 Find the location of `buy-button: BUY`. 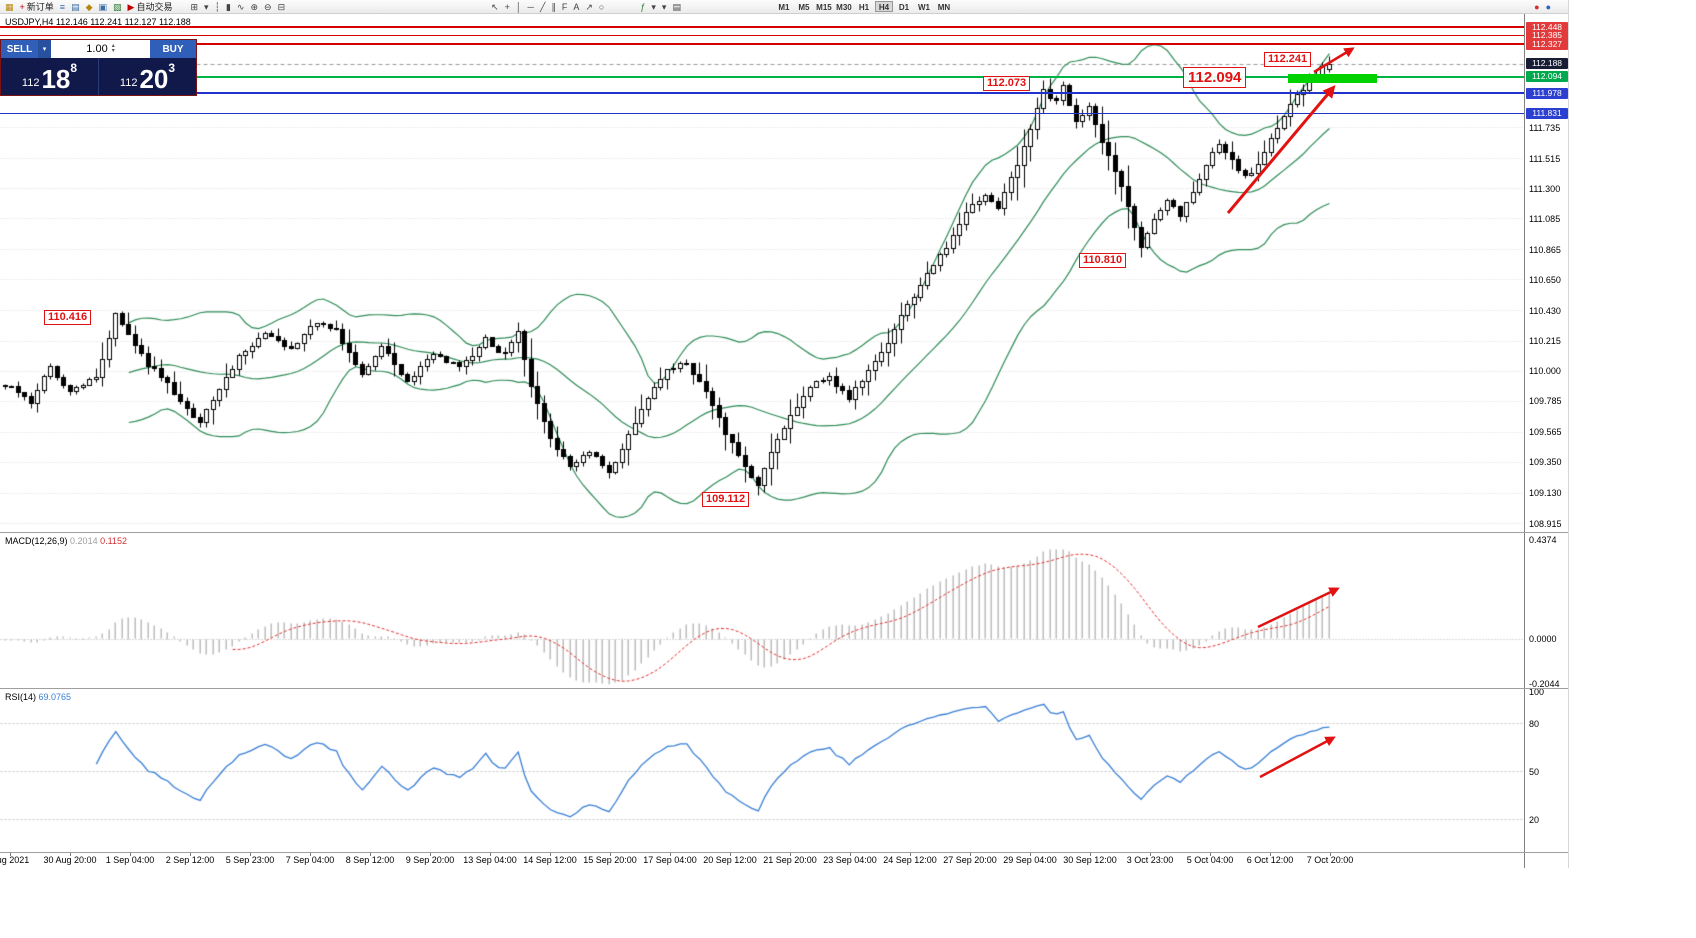

buy-button: BUY is located at coordinates (173, 49).